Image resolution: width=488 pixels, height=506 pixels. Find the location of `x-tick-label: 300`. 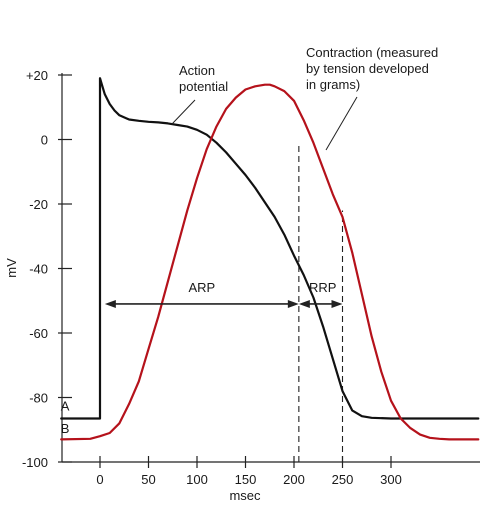

x-tick-label: 300 is located at coordinates (391, 479).